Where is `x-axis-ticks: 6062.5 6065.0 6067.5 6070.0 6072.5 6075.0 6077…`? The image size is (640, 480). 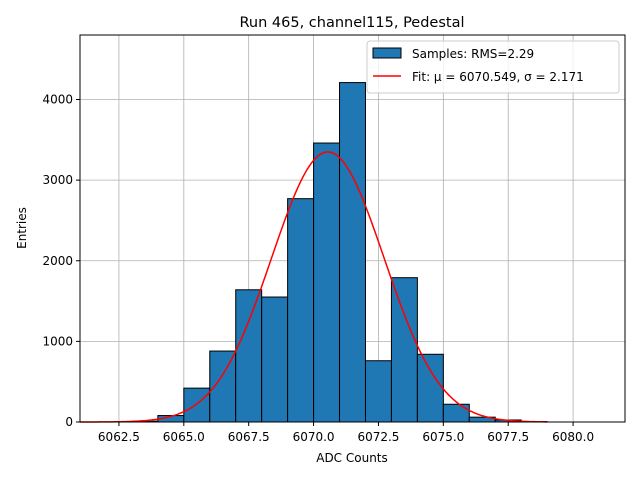
x-axis-ticks: 6062.5 6065.0 6067.5 6070.0 6072.5 6075.0 6077… is located at coordinates (346, 433).